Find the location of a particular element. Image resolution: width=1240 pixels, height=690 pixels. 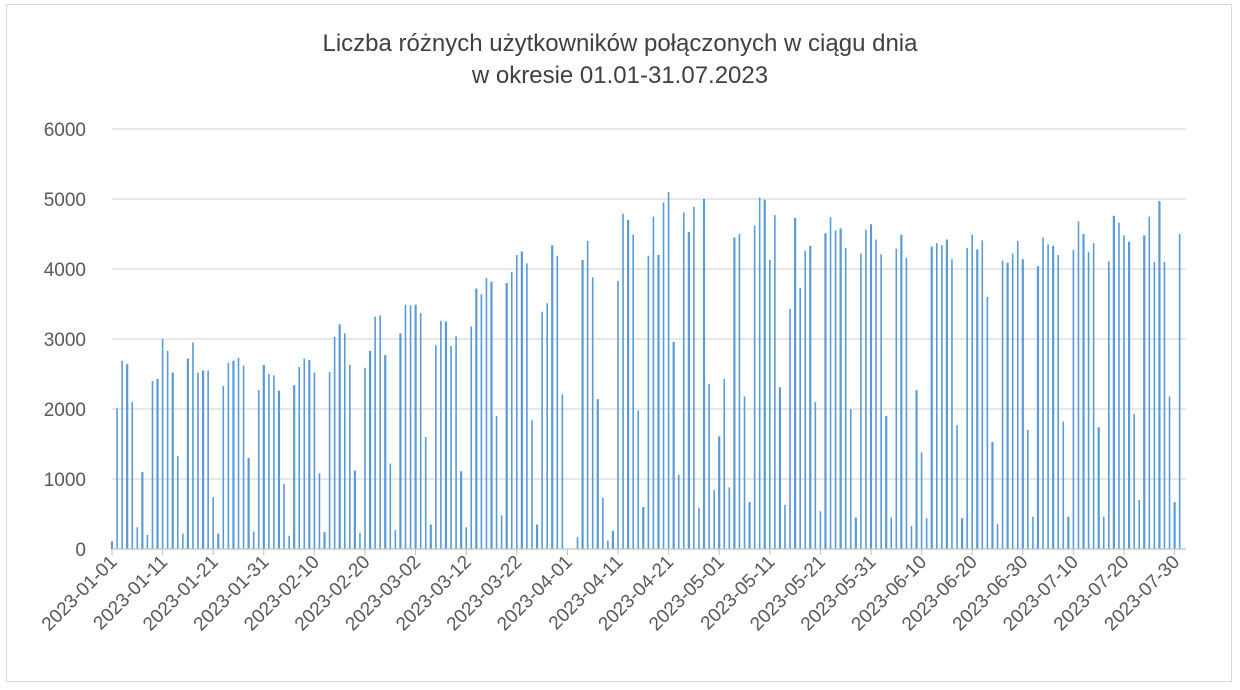

y-tick-label: 5000 is located at coordinates (65, 200).